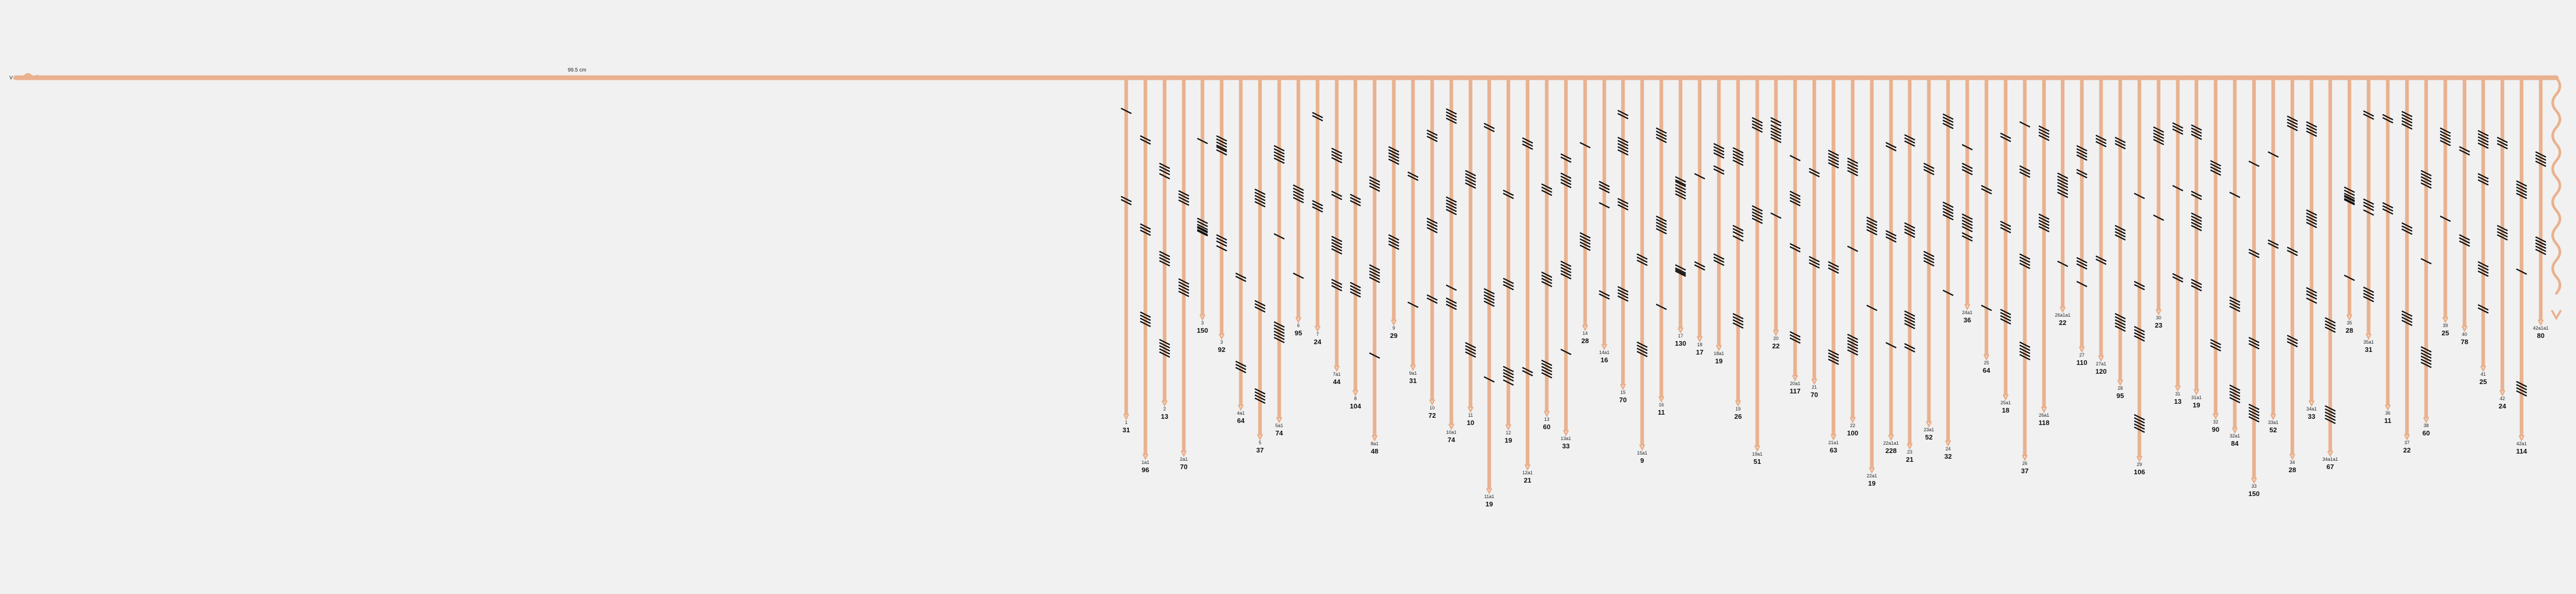 This screenshot has height=594, width=2576. What do you see at coordinates (1413, 374) in the screenshot?
I see `branch-id-label: 9a1` at bounding box center [1413, 374].